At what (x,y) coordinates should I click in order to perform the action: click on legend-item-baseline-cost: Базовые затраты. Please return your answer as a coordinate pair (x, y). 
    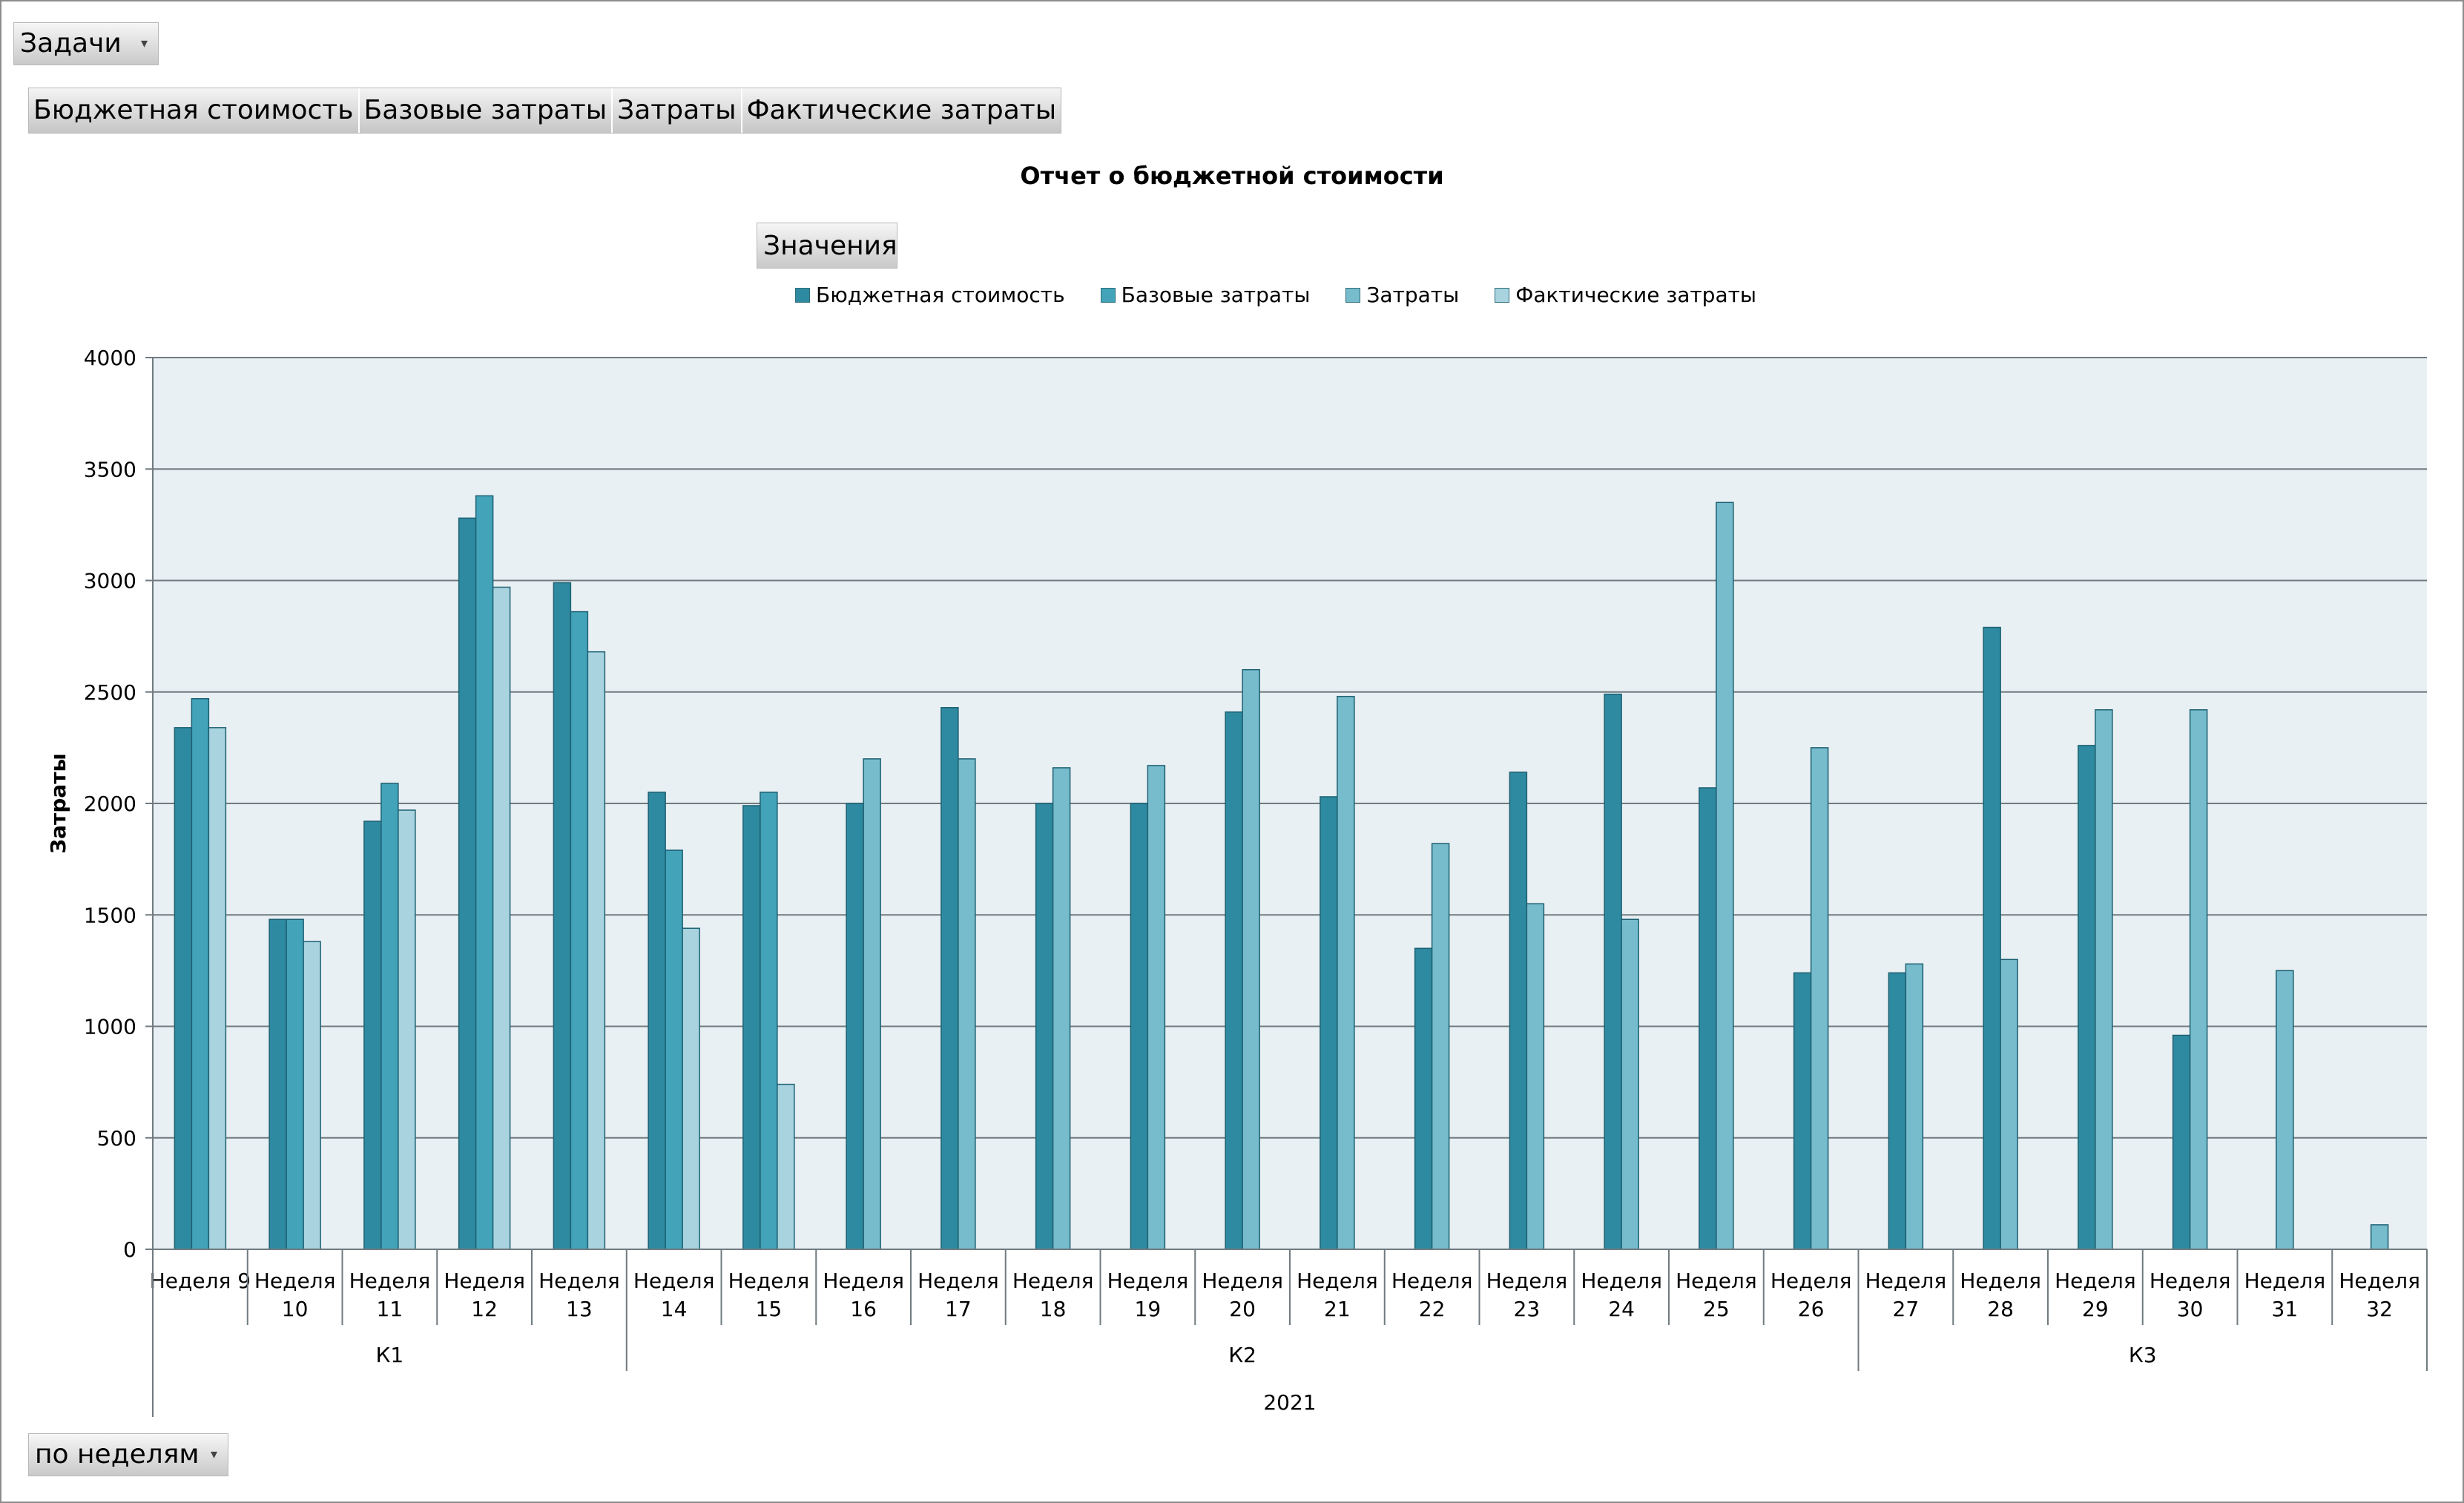
    Looking at the image, I should click on (1206, 295).